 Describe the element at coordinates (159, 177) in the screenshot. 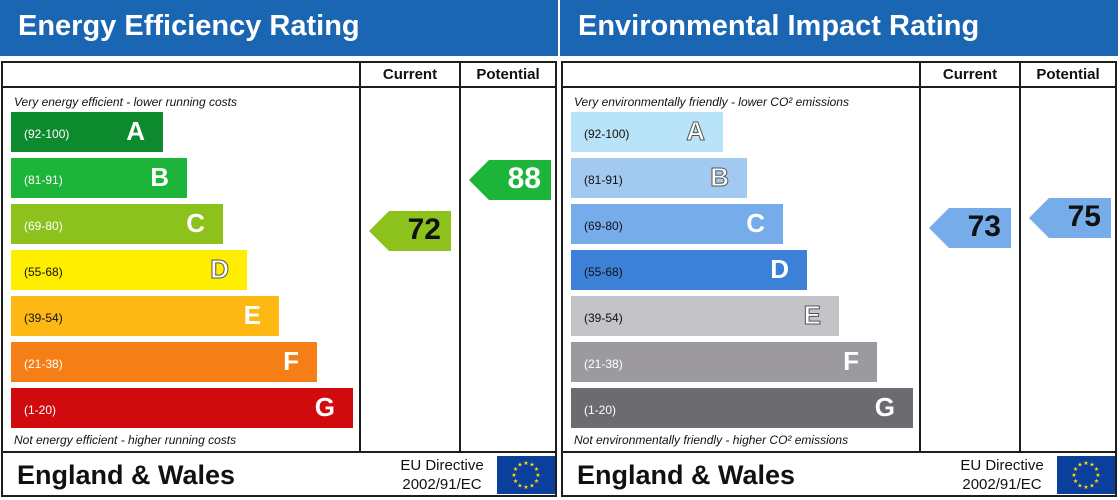

I see `band-letter: B` at that location.